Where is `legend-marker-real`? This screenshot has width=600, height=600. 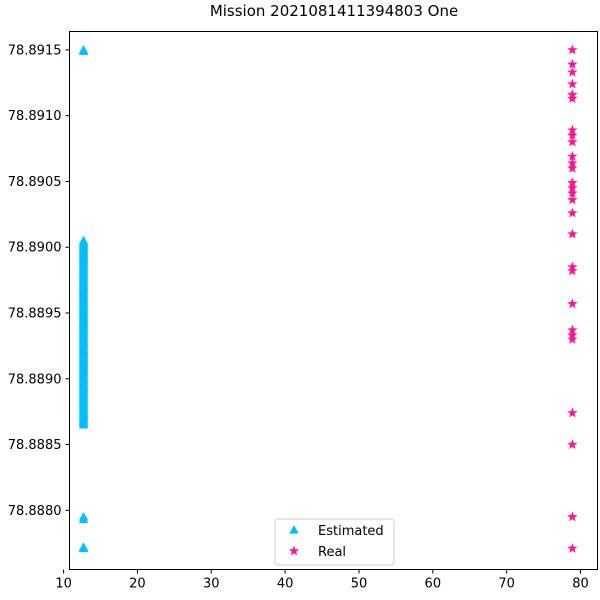
legend-marker-real is located at coordinates (294, 550).